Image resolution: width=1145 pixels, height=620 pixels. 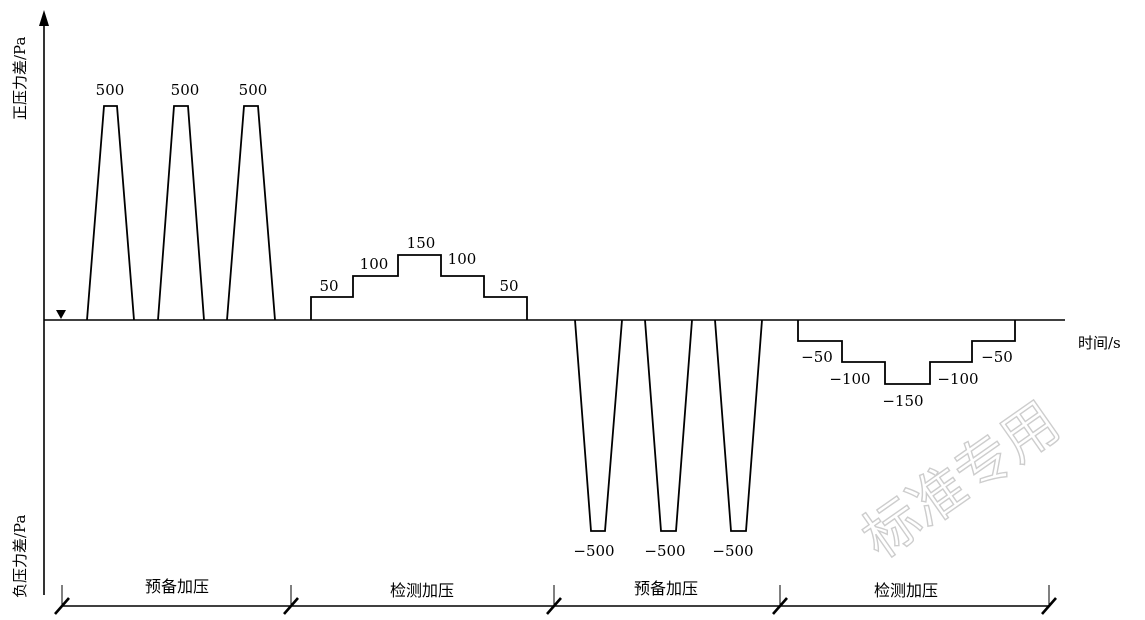 I want to click on step-label: −150, so click(x=902, y=401).